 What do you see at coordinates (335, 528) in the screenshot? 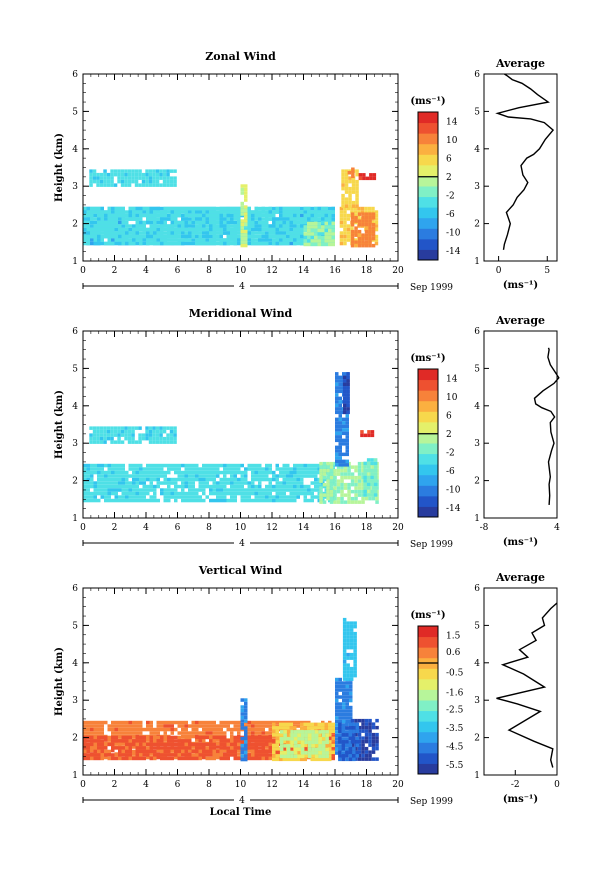
I see `x-tick-label: 16` at bounding box center [335, 528].